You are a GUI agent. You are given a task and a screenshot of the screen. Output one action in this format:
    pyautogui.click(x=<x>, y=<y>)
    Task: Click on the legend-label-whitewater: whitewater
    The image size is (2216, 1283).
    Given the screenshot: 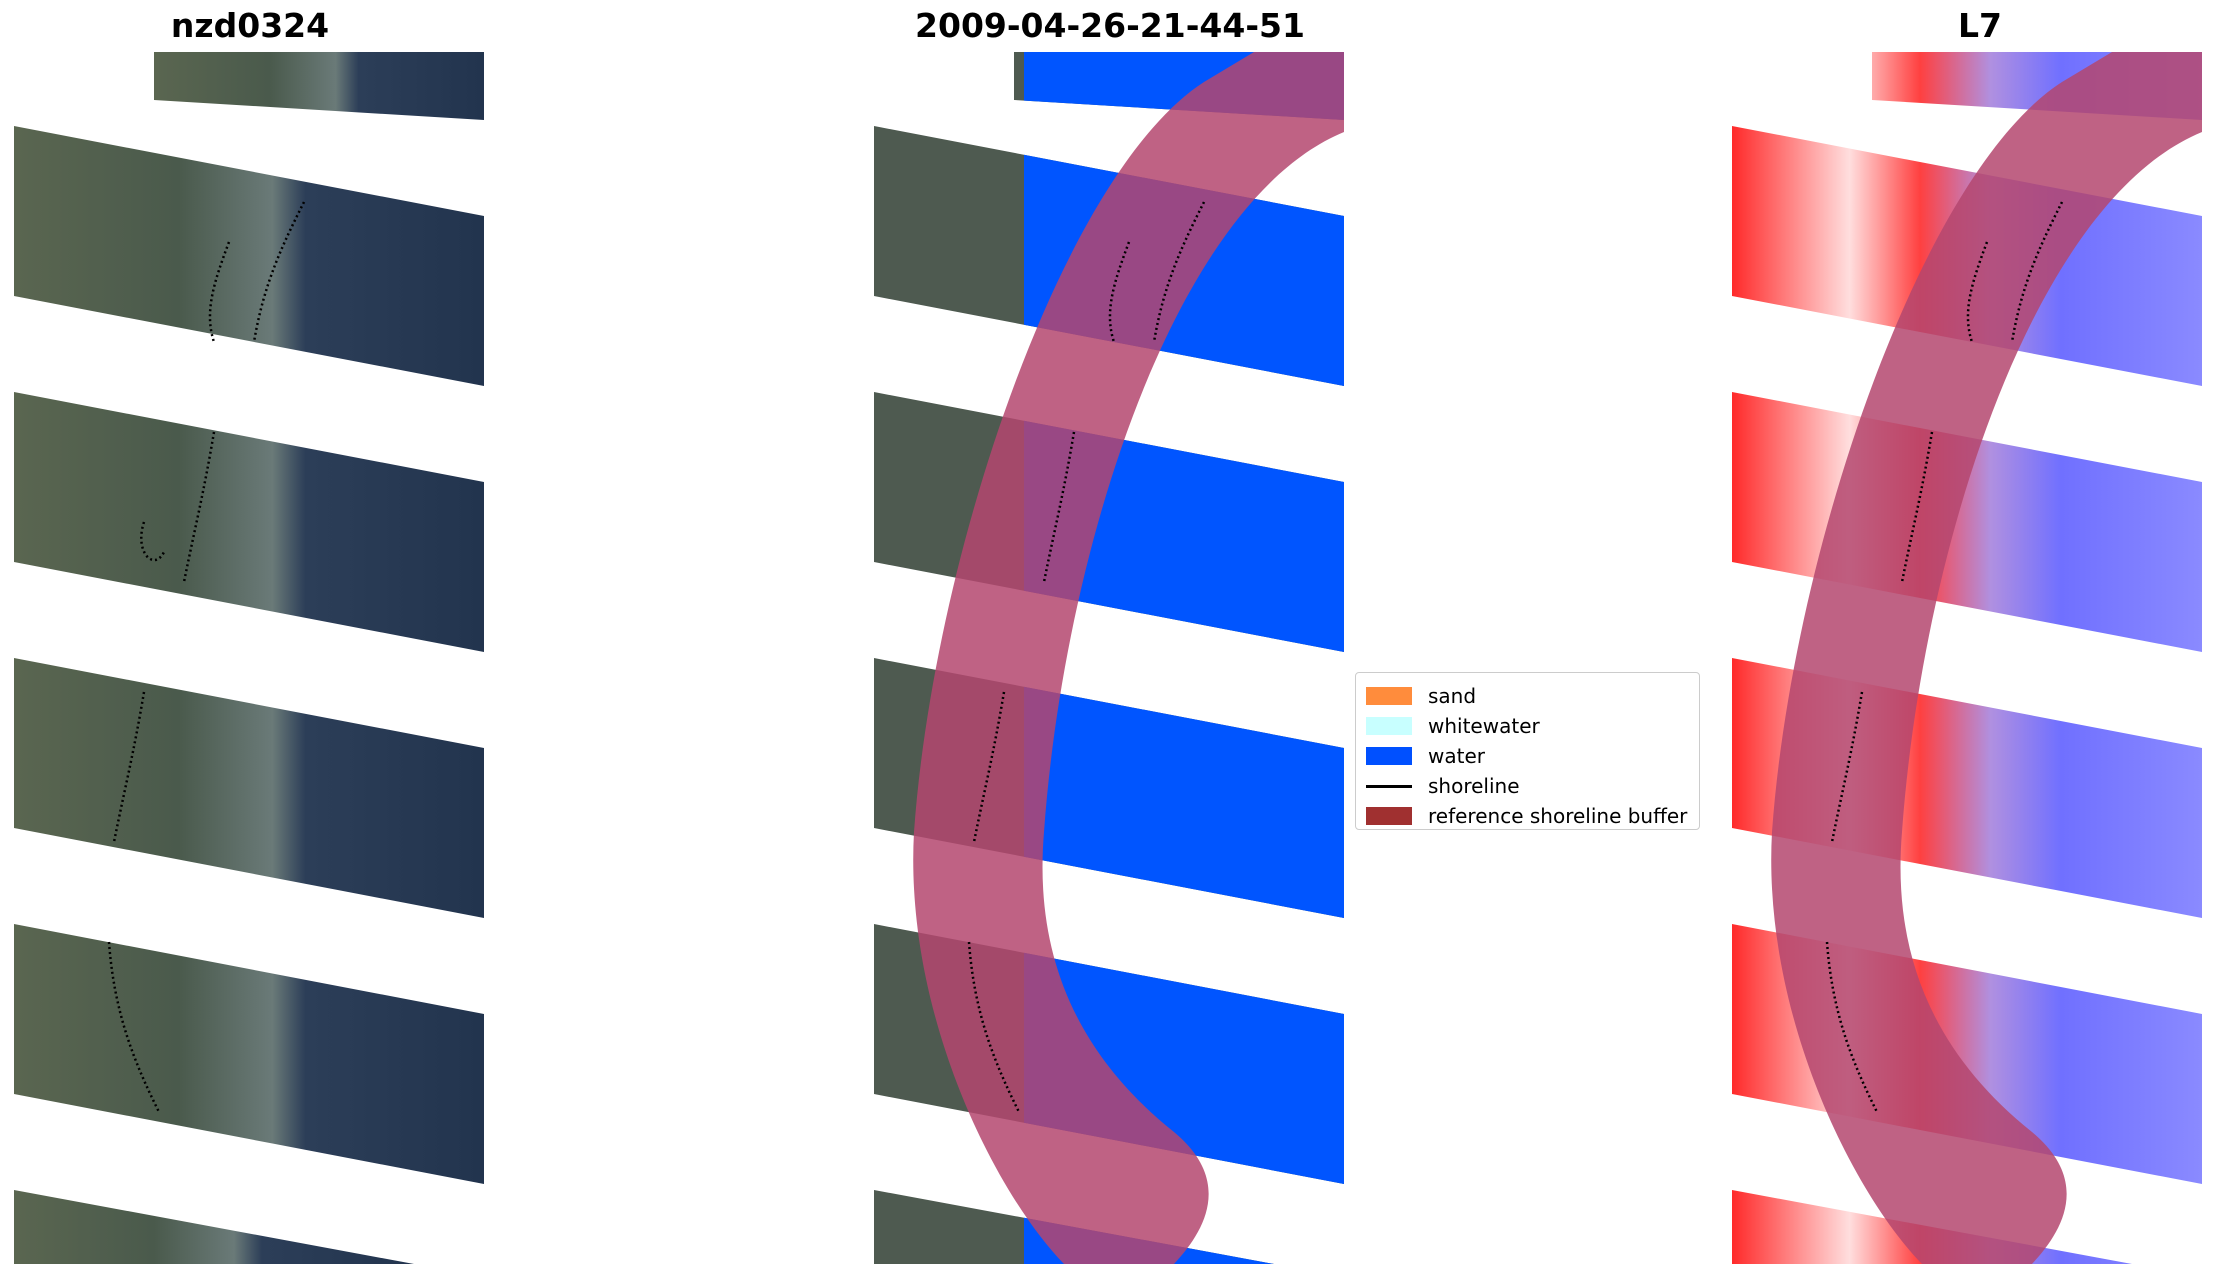 What is the action you would take?
    pyautogui.click(x=1484, y=726)
    